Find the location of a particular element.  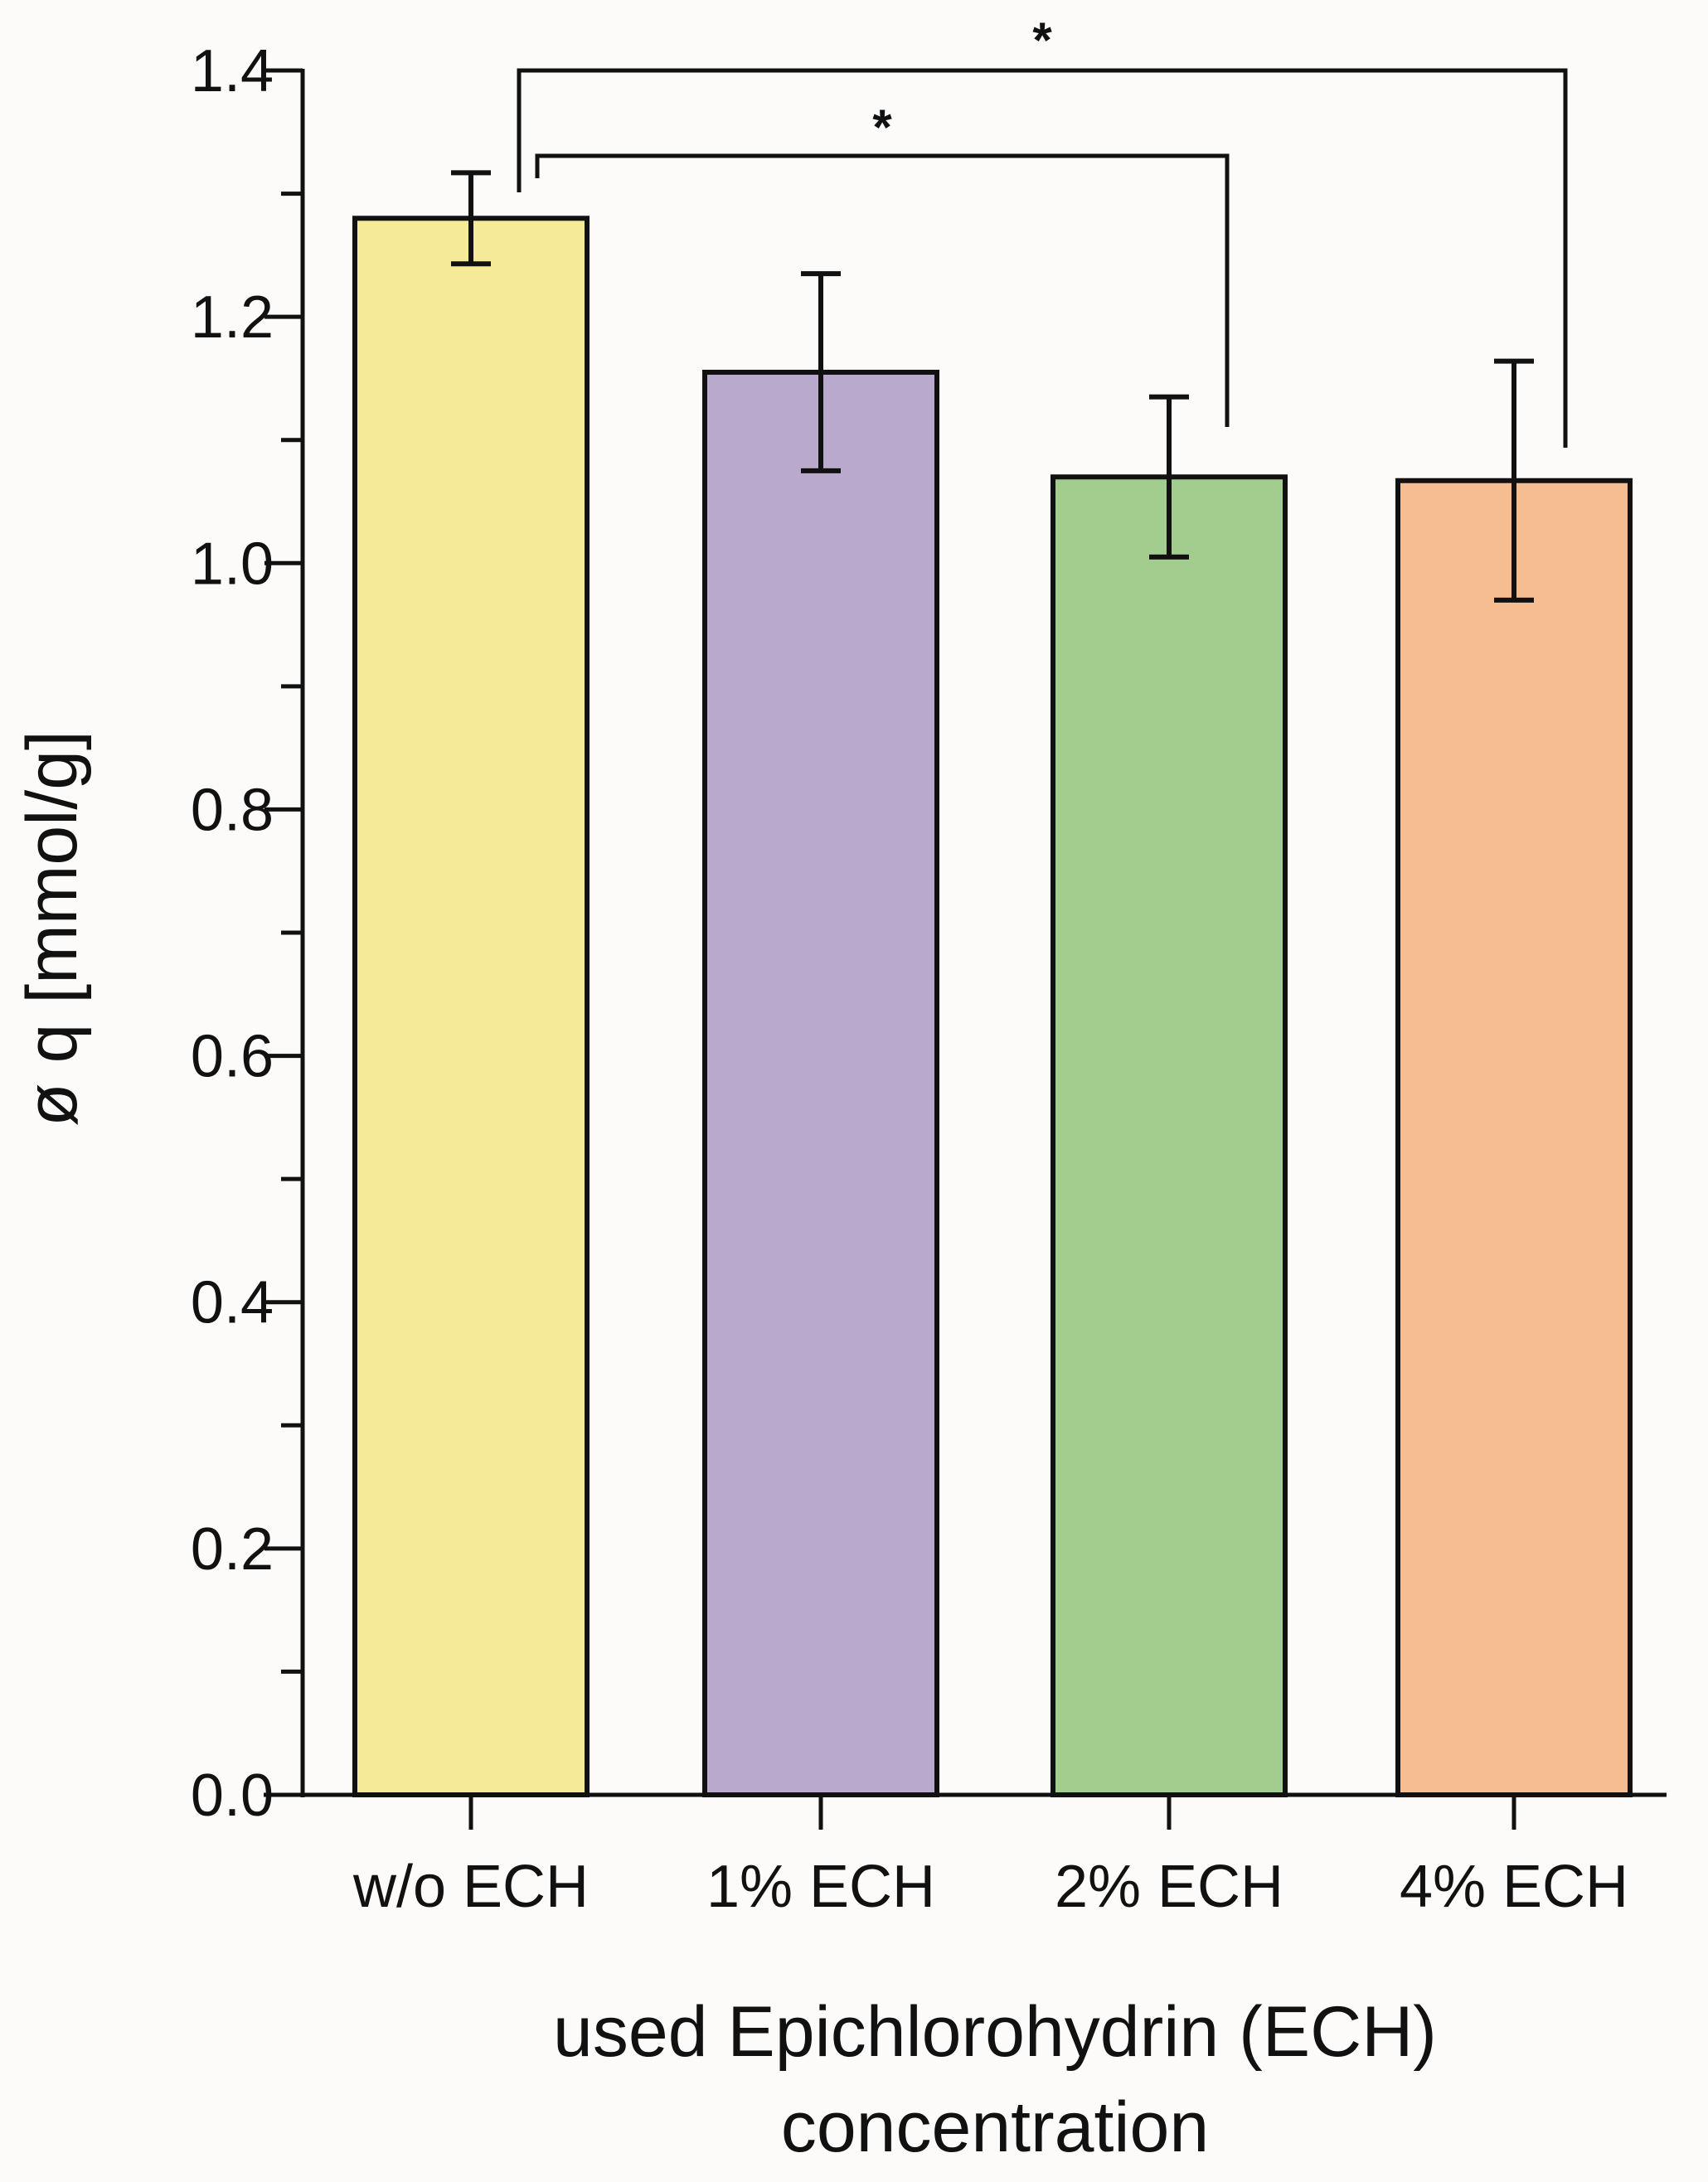

y-tick-label: 1.2 is located at coordinates (232, 317).